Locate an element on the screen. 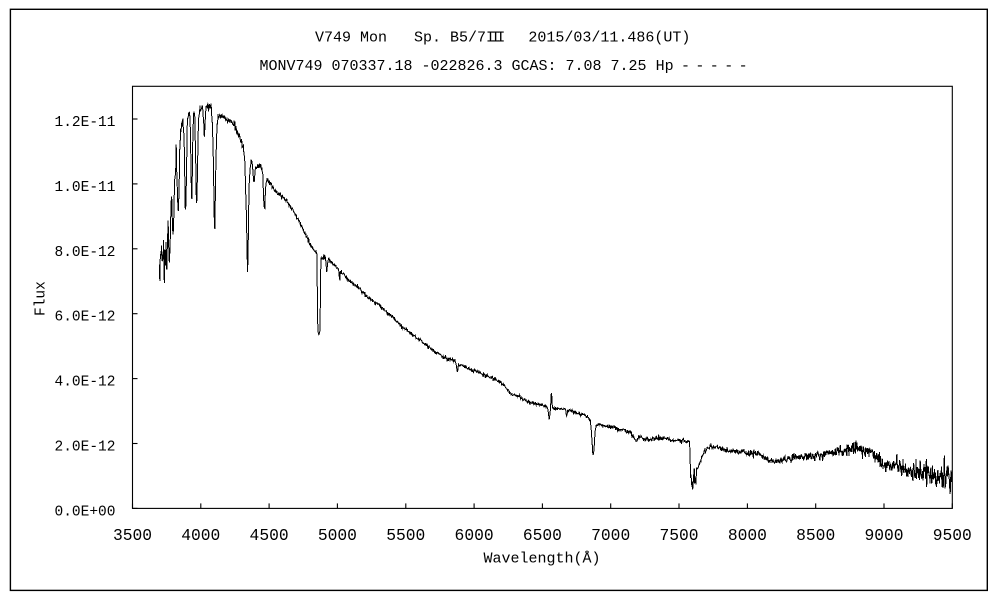  svg-text: 1.2E-11 is located at coordinates (85, 123).